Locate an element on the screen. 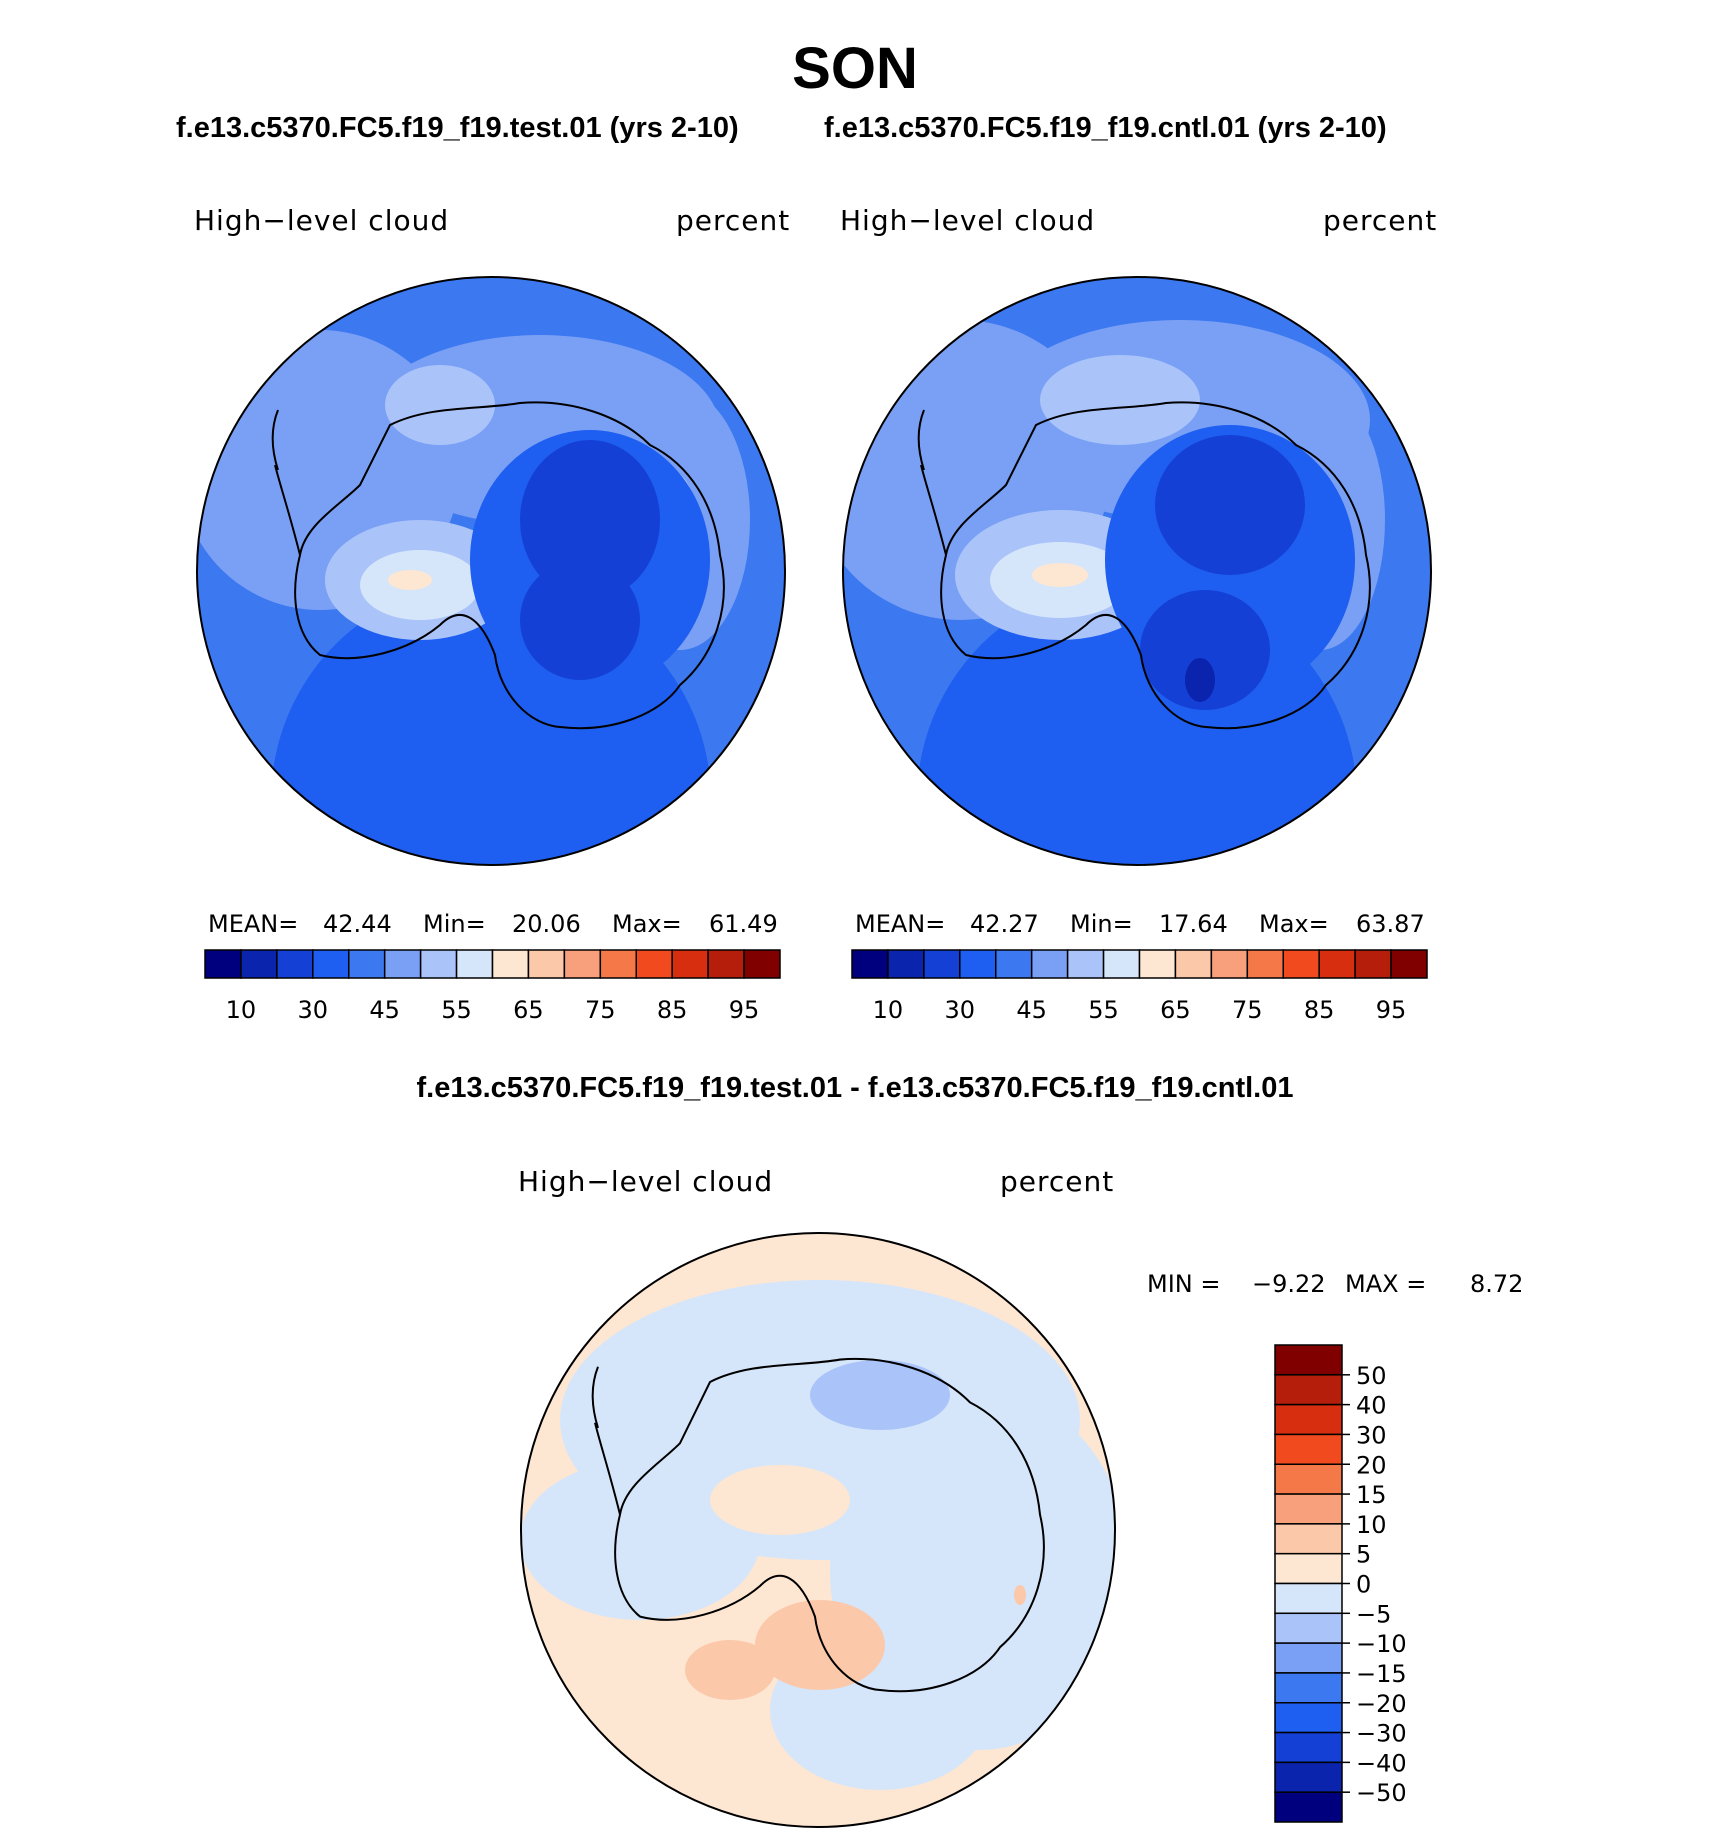 Image resolution: width=1710 pixels, height=1839 pixels. colorbar-tick-label: 65 is located at coordinates (1175, 1010).